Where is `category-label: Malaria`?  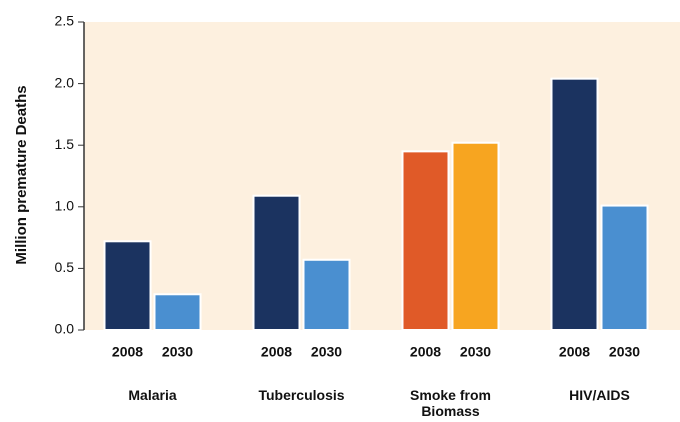 category-label: Malaria is located at coordinates (152, 395).